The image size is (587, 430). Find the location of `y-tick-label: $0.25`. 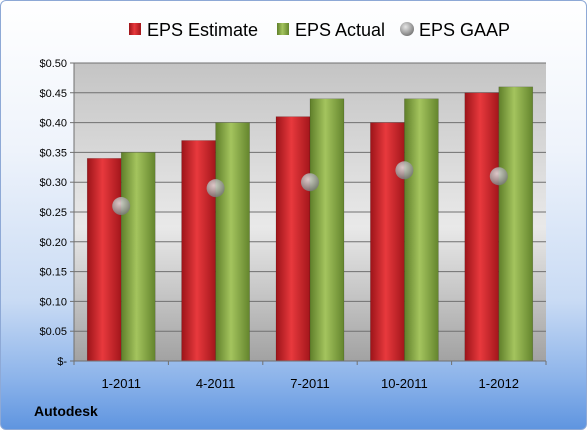

y-tick-label: $0.25 is located at coordinates (53, 213).